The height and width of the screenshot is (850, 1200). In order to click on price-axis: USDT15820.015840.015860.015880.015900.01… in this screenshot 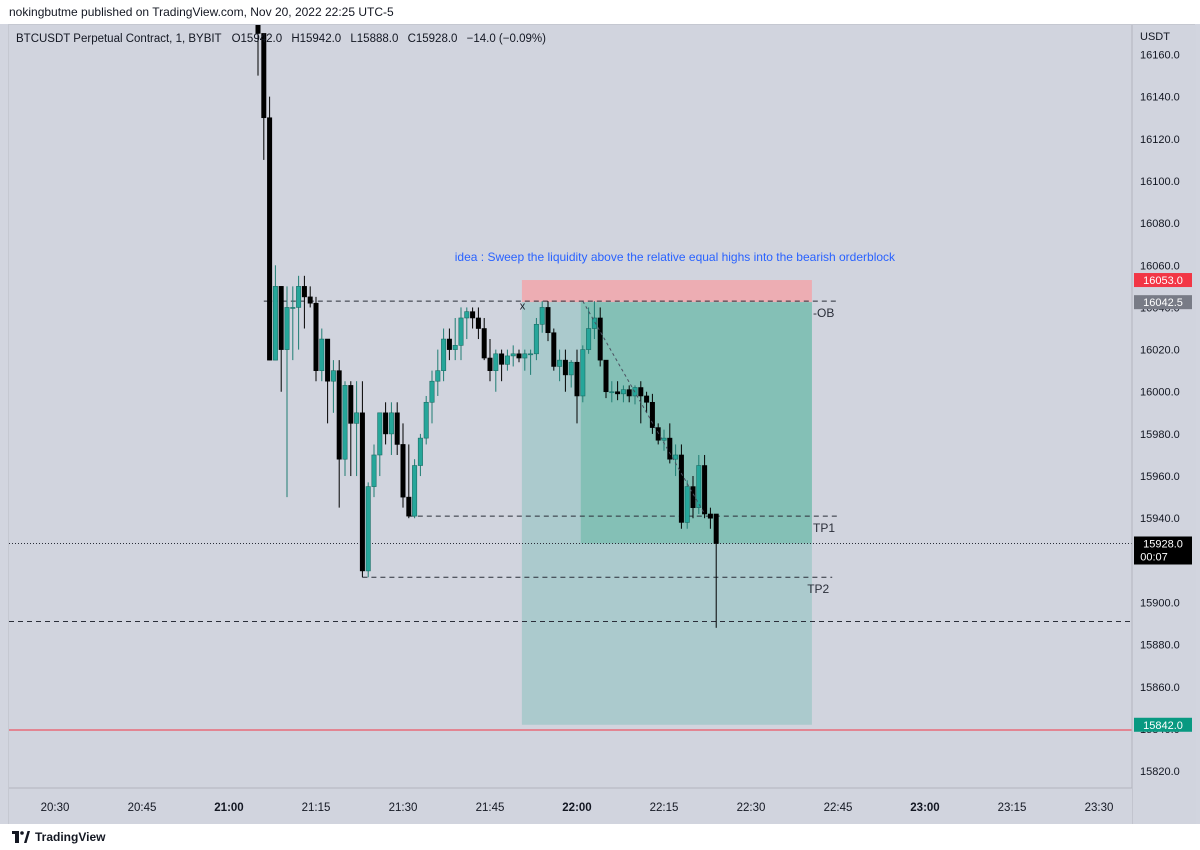, I will do `click(1163, 425)`.